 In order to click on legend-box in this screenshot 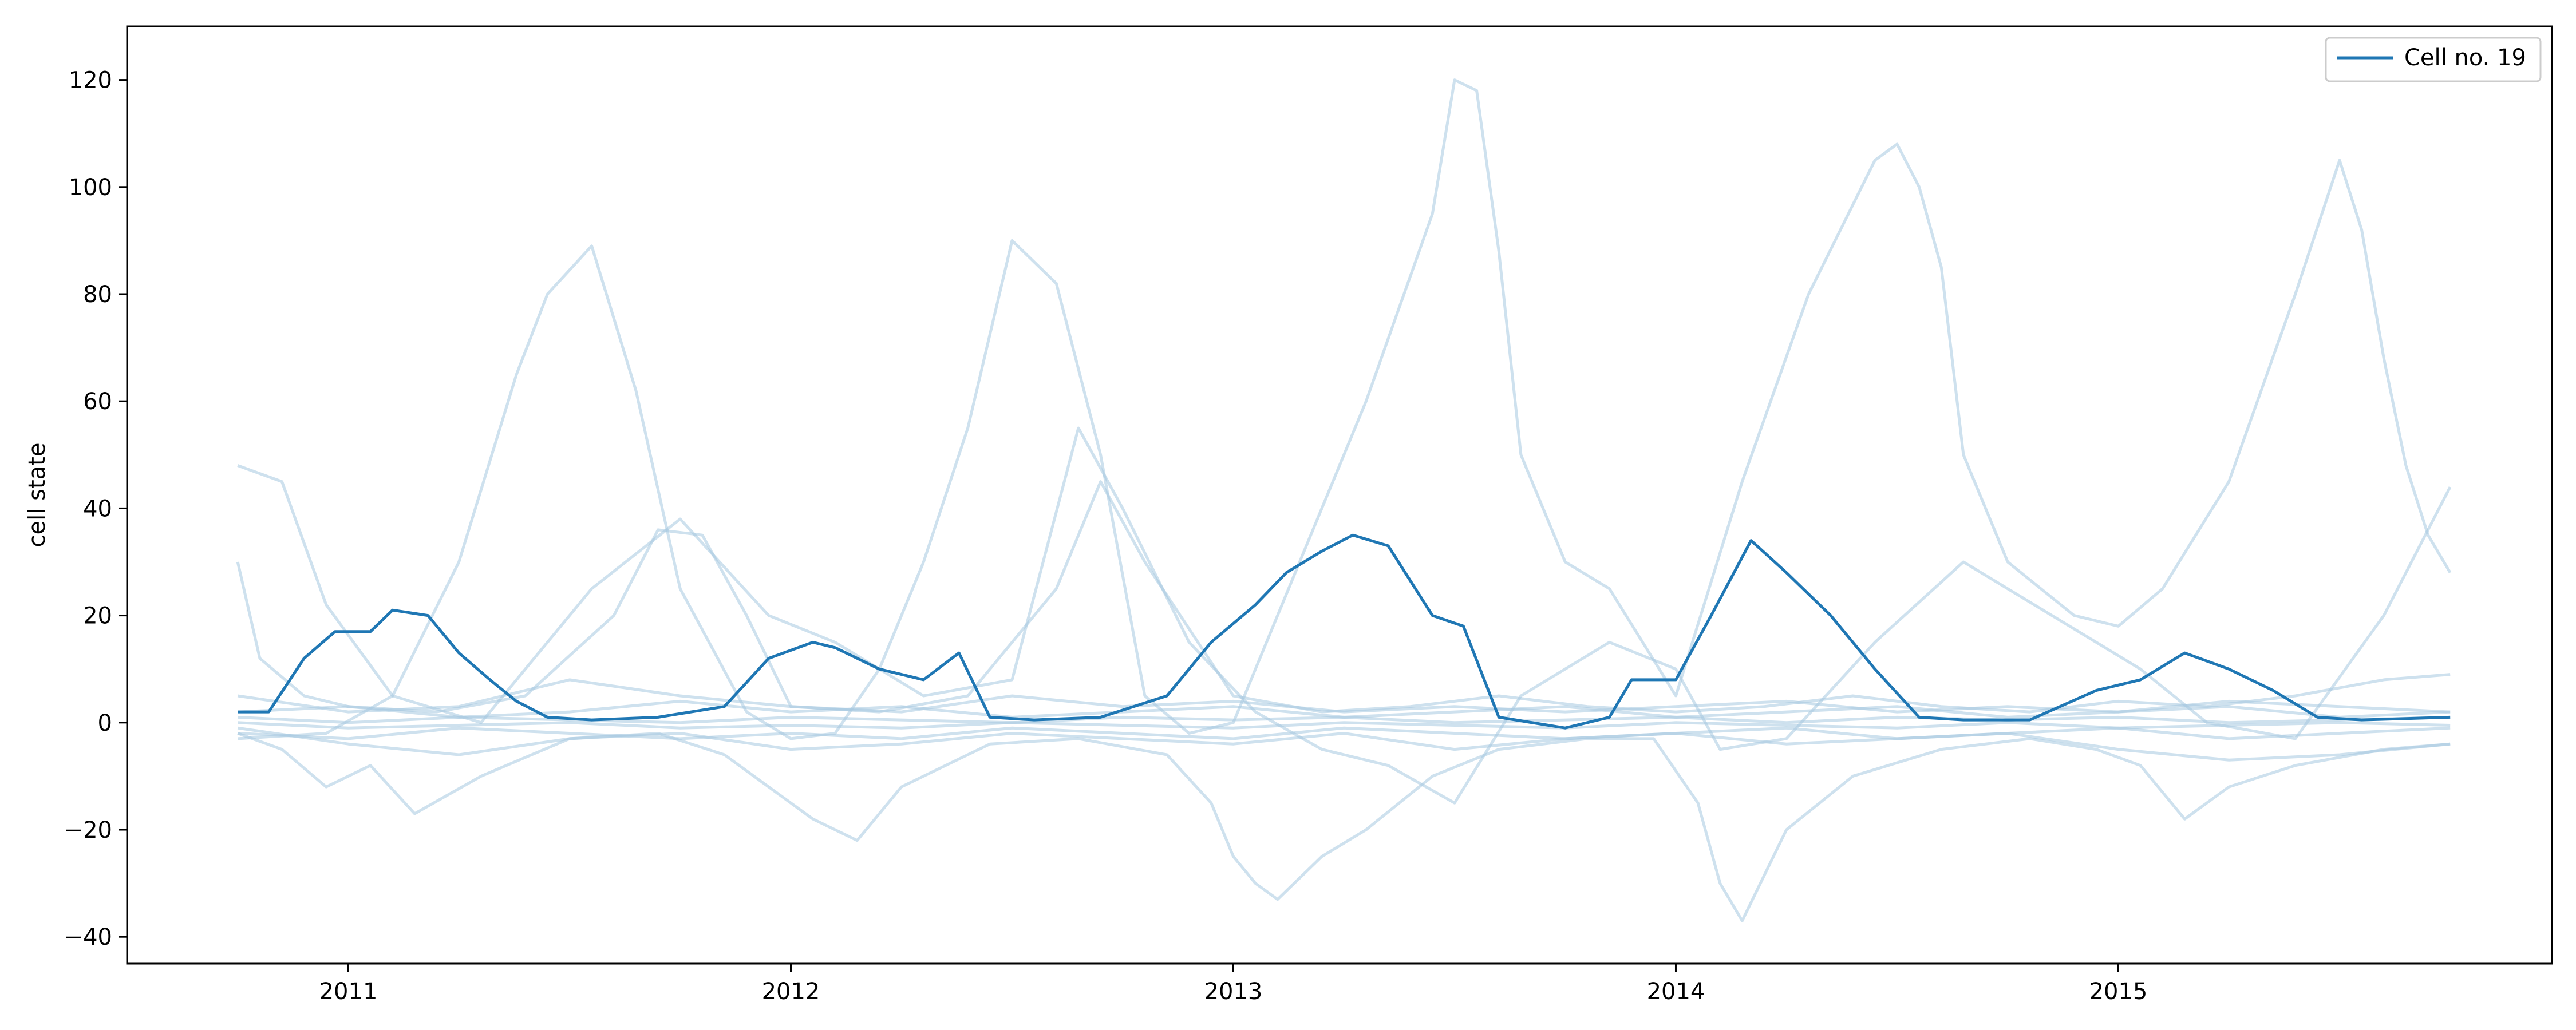, I will do `click(2433, 59)`.